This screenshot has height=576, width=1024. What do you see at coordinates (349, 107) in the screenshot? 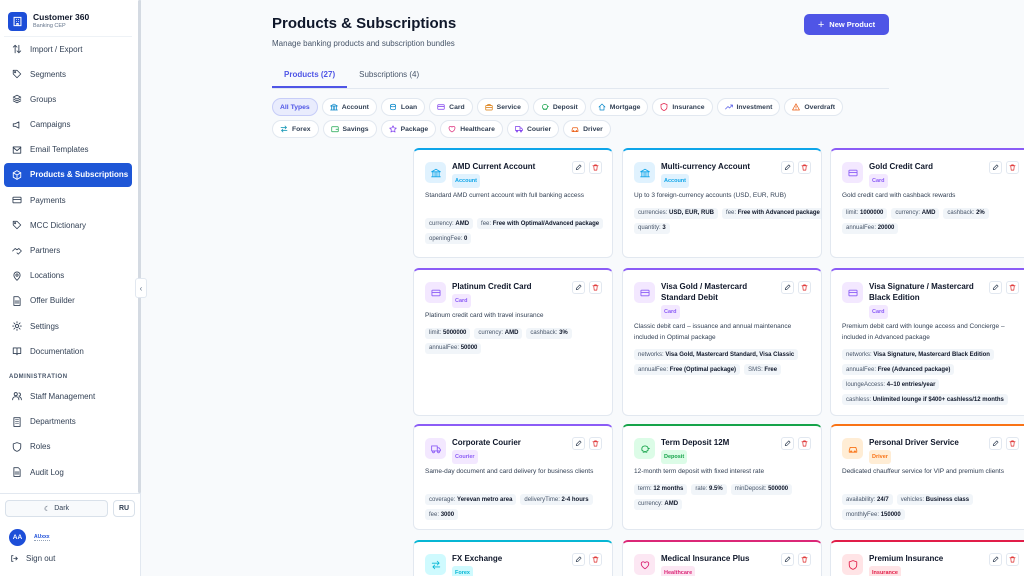
I see `filter-chip-account: Account` at bounding box center [349, 107].